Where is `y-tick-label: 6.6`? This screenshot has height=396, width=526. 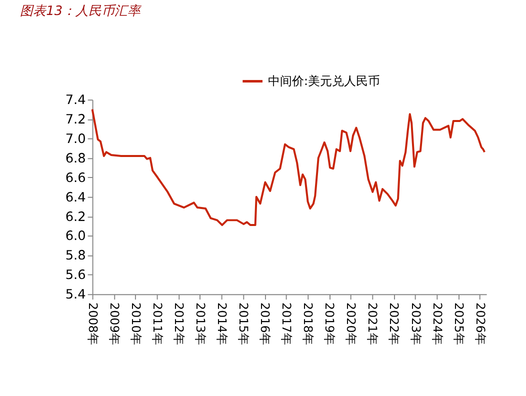
y-tick-label: 6.6 is located at coordinates (75, 178).